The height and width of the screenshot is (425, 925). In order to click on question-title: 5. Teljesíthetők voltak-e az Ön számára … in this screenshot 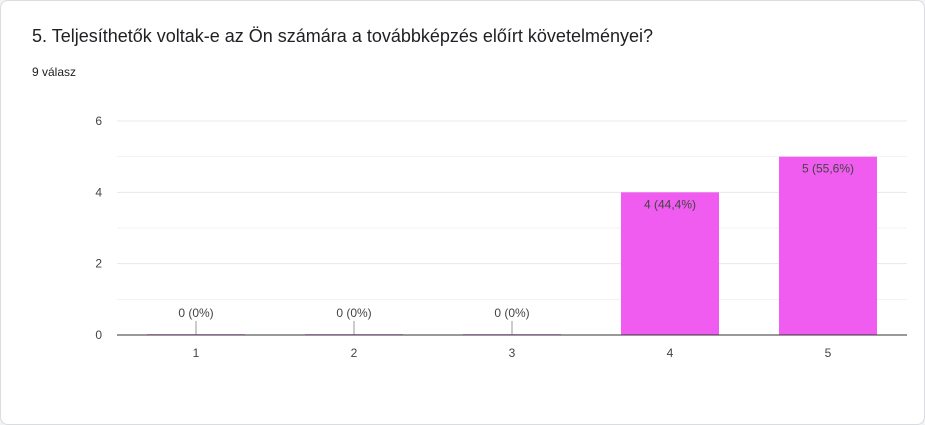, I will do `click(342, 36)`.